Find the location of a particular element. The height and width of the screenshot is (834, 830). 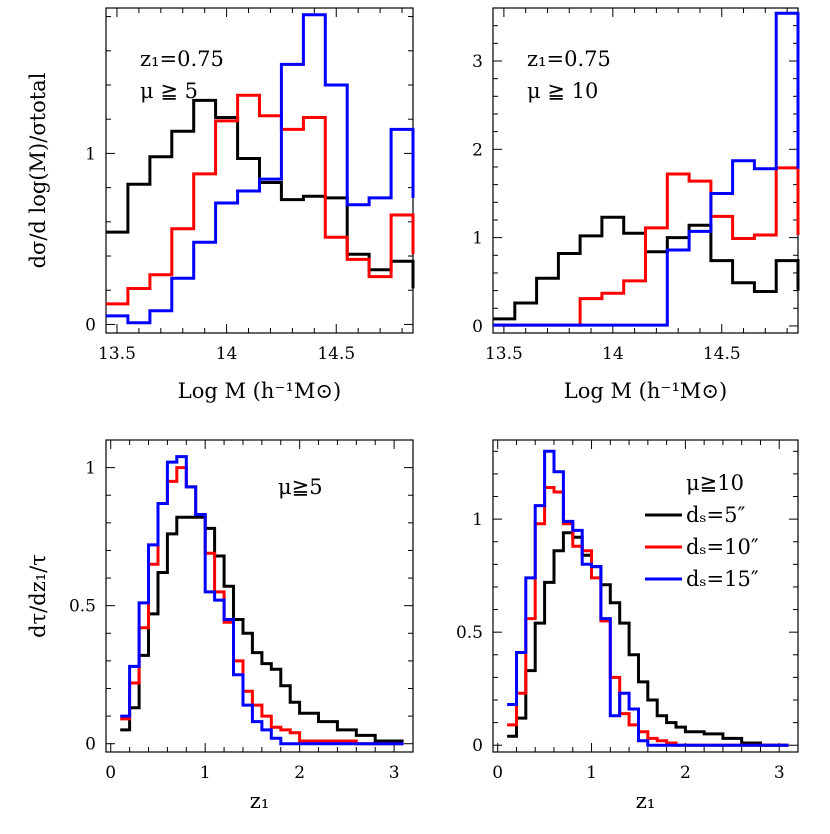

legend-label: dₛ=5″ is located at coordinates (715, 515).